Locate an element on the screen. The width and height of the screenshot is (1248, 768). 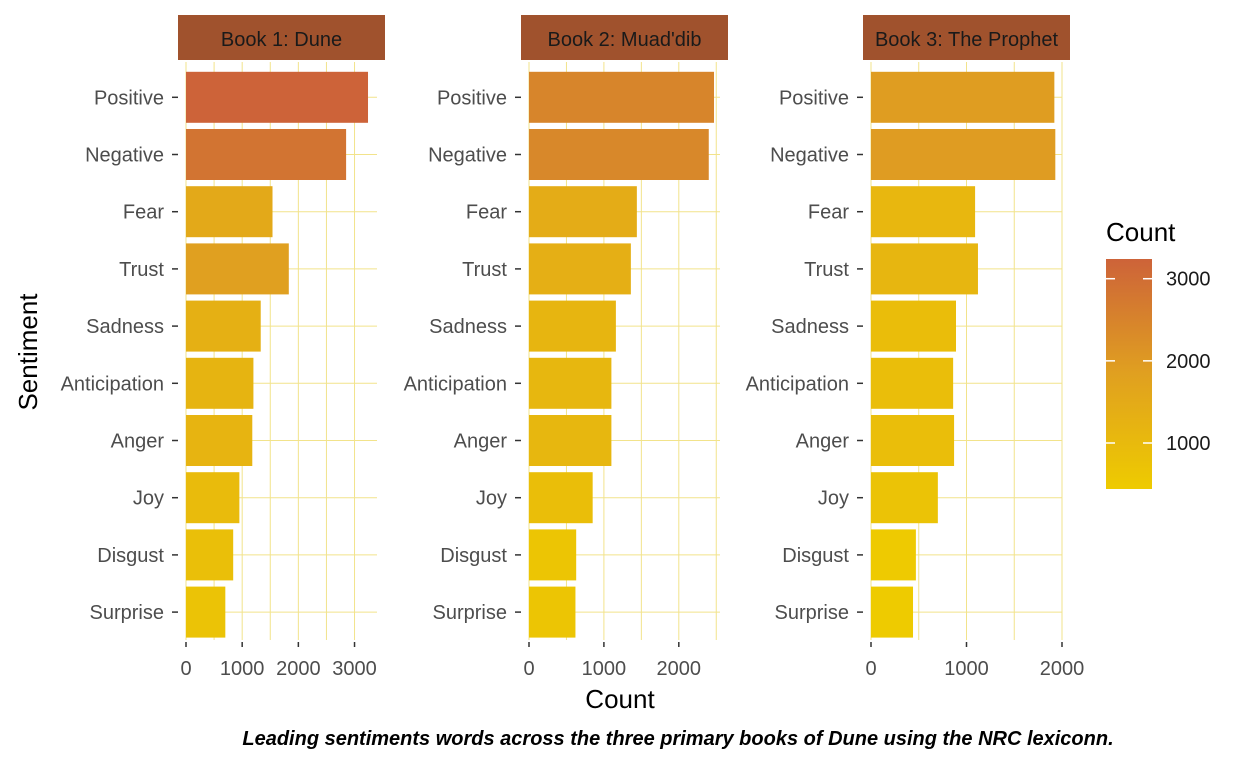
legend-tick-label: 3000 is located at coordinates (1188, 280).